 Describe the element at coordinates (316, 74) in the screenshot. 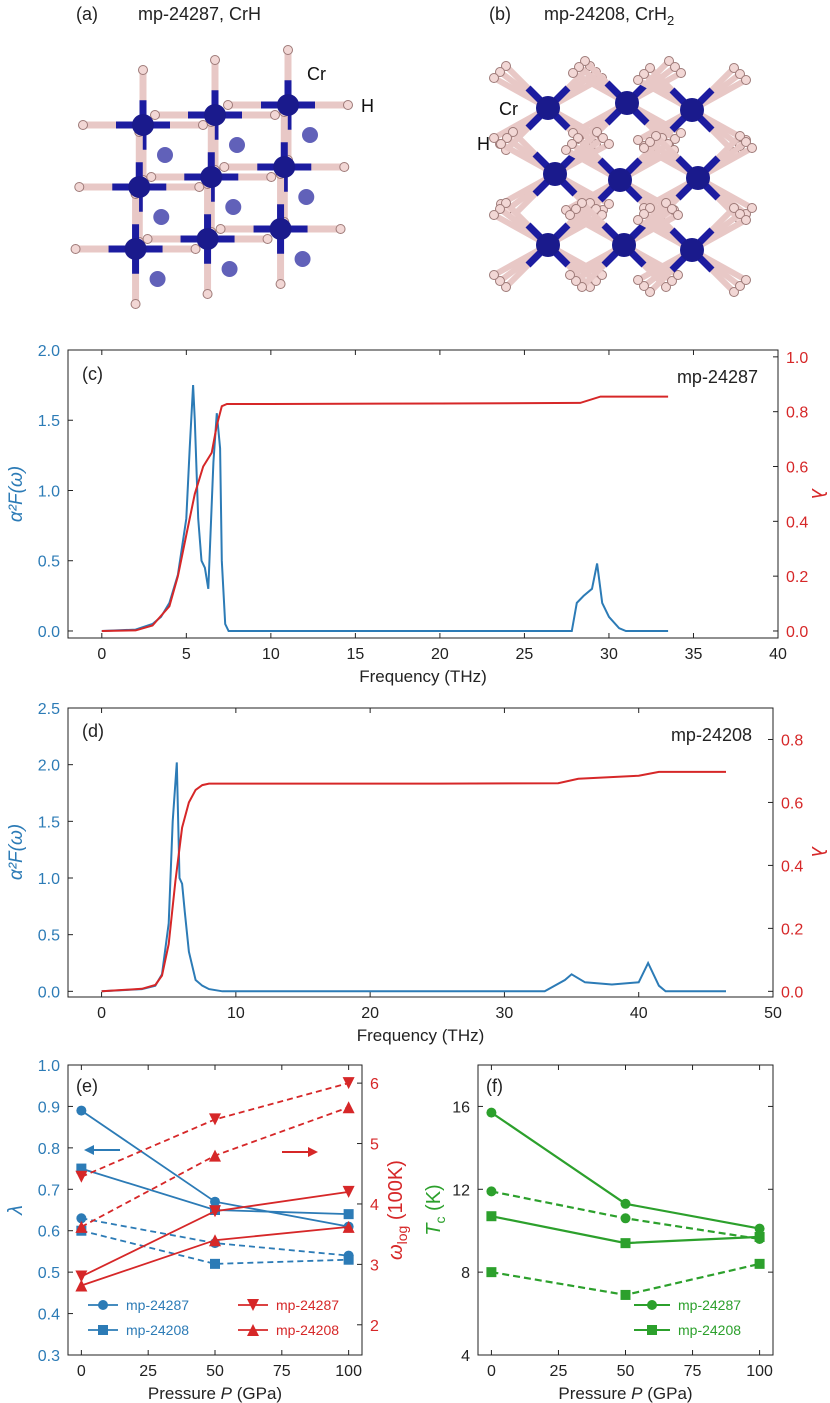

I see `atom-label-cr: Cr` at that location.